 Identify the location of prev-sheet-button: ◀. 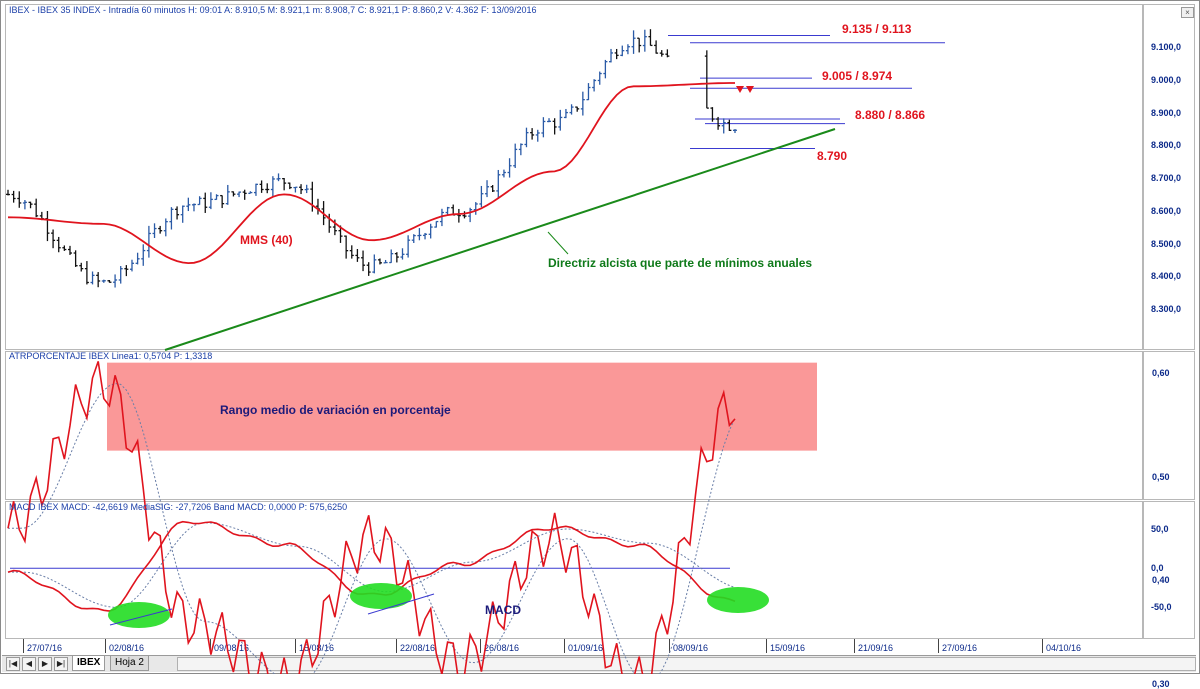
(29, 664).